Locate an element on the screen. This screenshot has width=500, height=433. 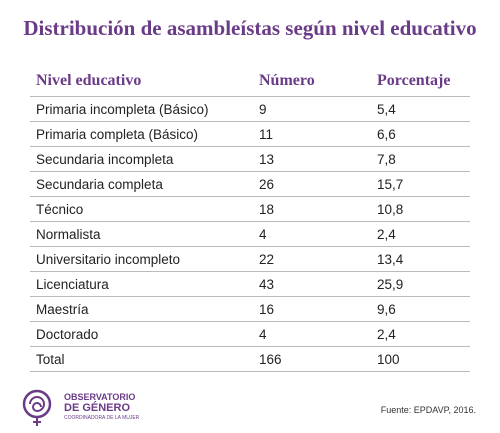
table-cell: 25,9 is located at coordinates (420, 284).